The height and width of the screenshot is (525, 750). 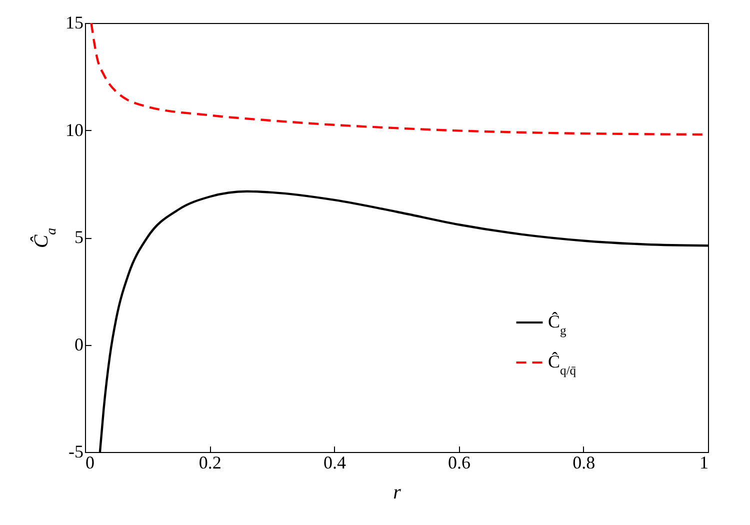 I want to click on x-tick-label: 0.6, so click(x=459, y=462).